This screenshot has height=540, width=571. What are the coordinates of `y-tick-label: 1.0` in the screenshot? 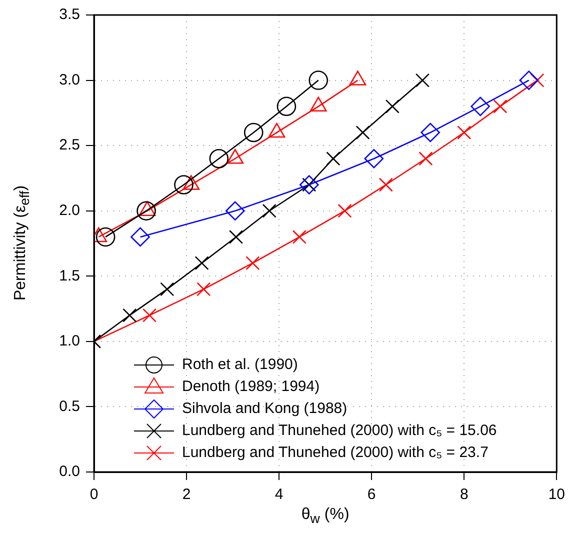 It's located at (69, 341).